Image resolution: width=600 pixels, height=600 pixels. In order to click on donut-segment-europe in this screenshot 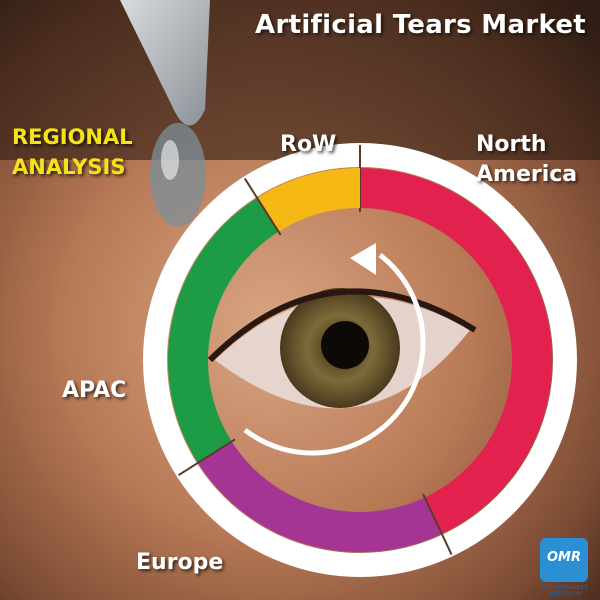, I will do `click(319, 496)`.